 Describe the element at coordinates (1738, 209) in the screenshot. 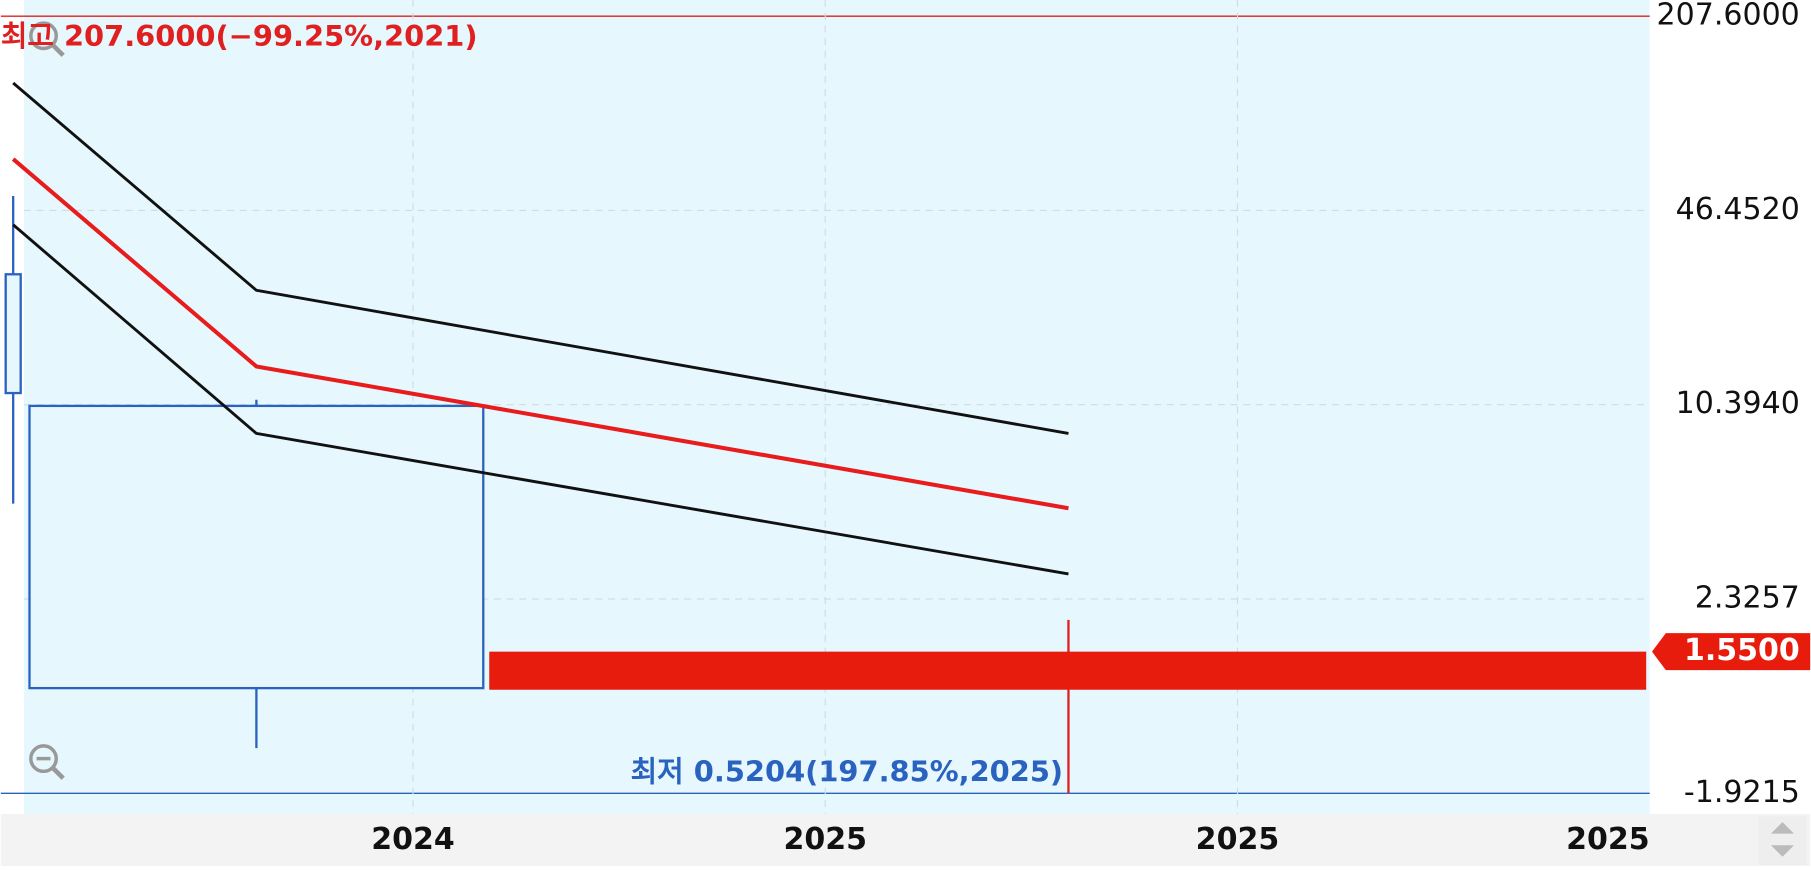

I see `y-tick-label: 46.4520` at that location.